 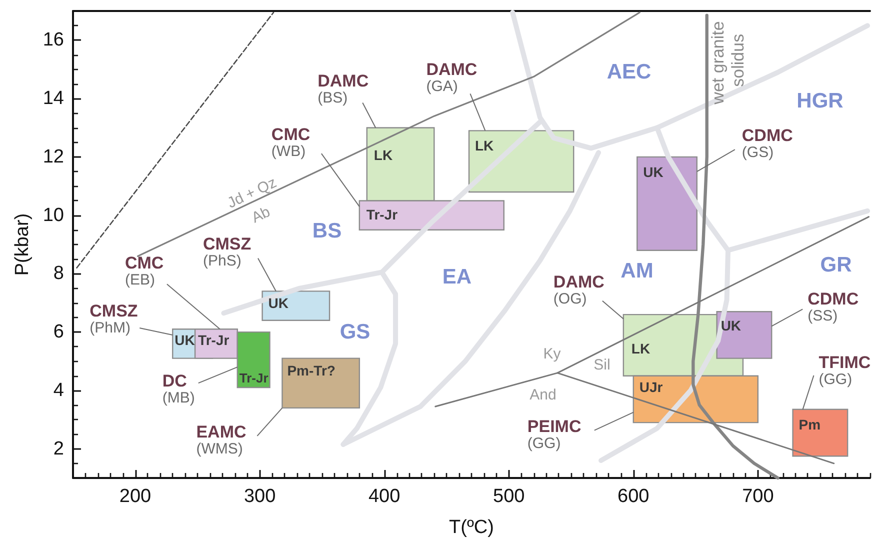 What do you see at coordinates (58, 332) in the screenshot?
I see `y-tick-label: 6` at bounding box center [58, 332].